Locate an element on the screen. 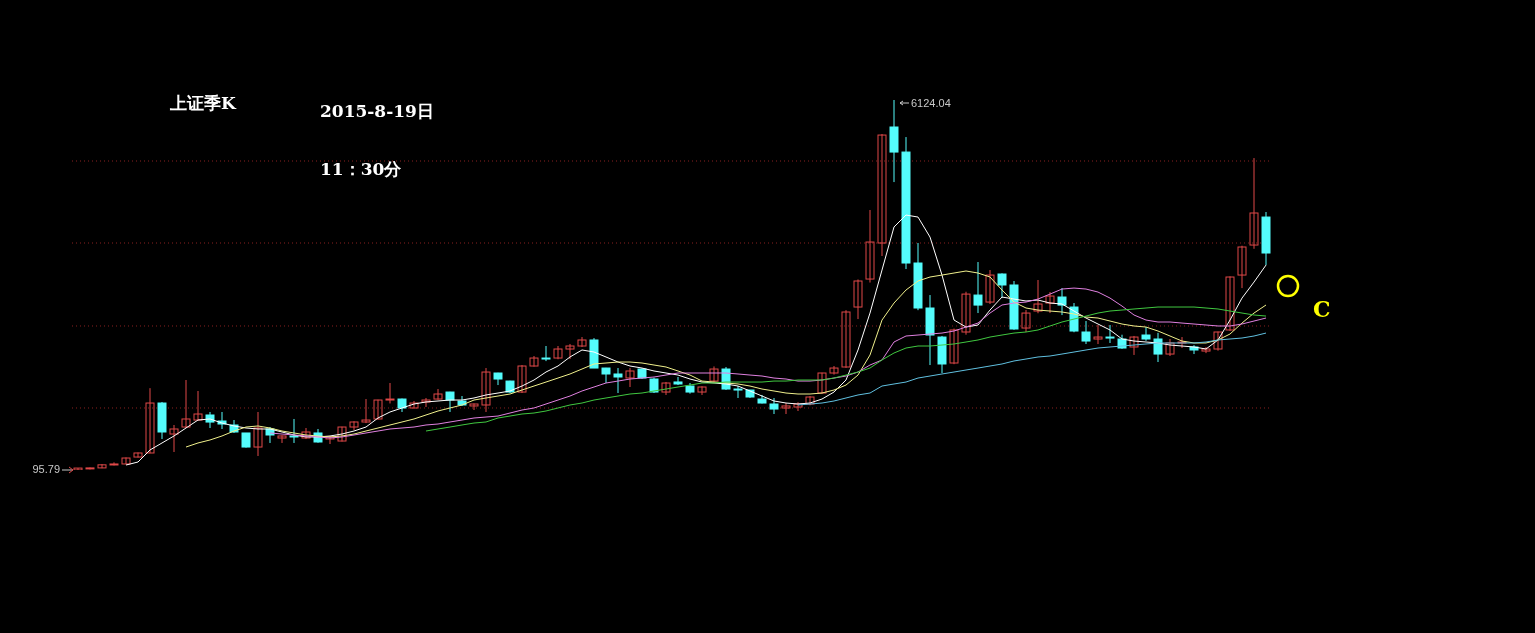  chart-title: 上证季K is located at coordinates (203, 103).